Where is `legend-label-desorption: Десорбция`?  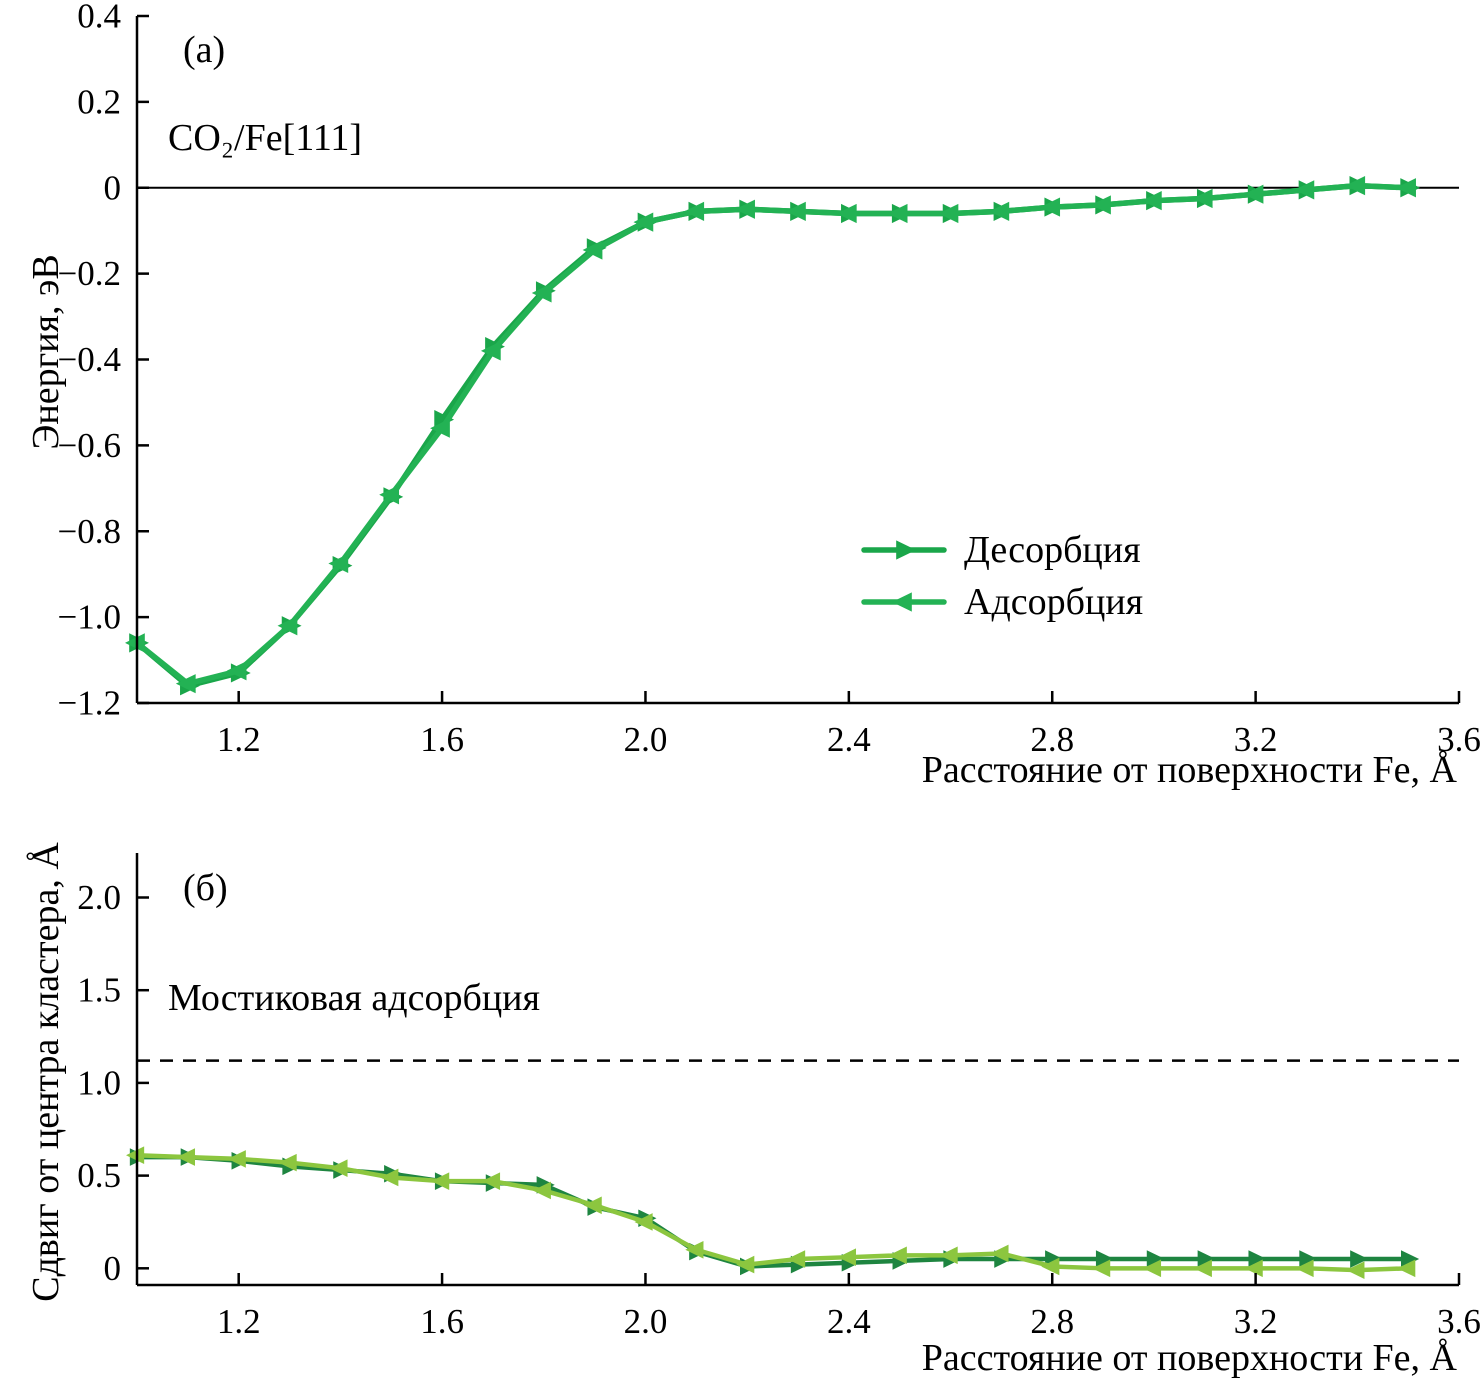 legend-label-desorption: Десорбция is located at coordinates (1052, 550).